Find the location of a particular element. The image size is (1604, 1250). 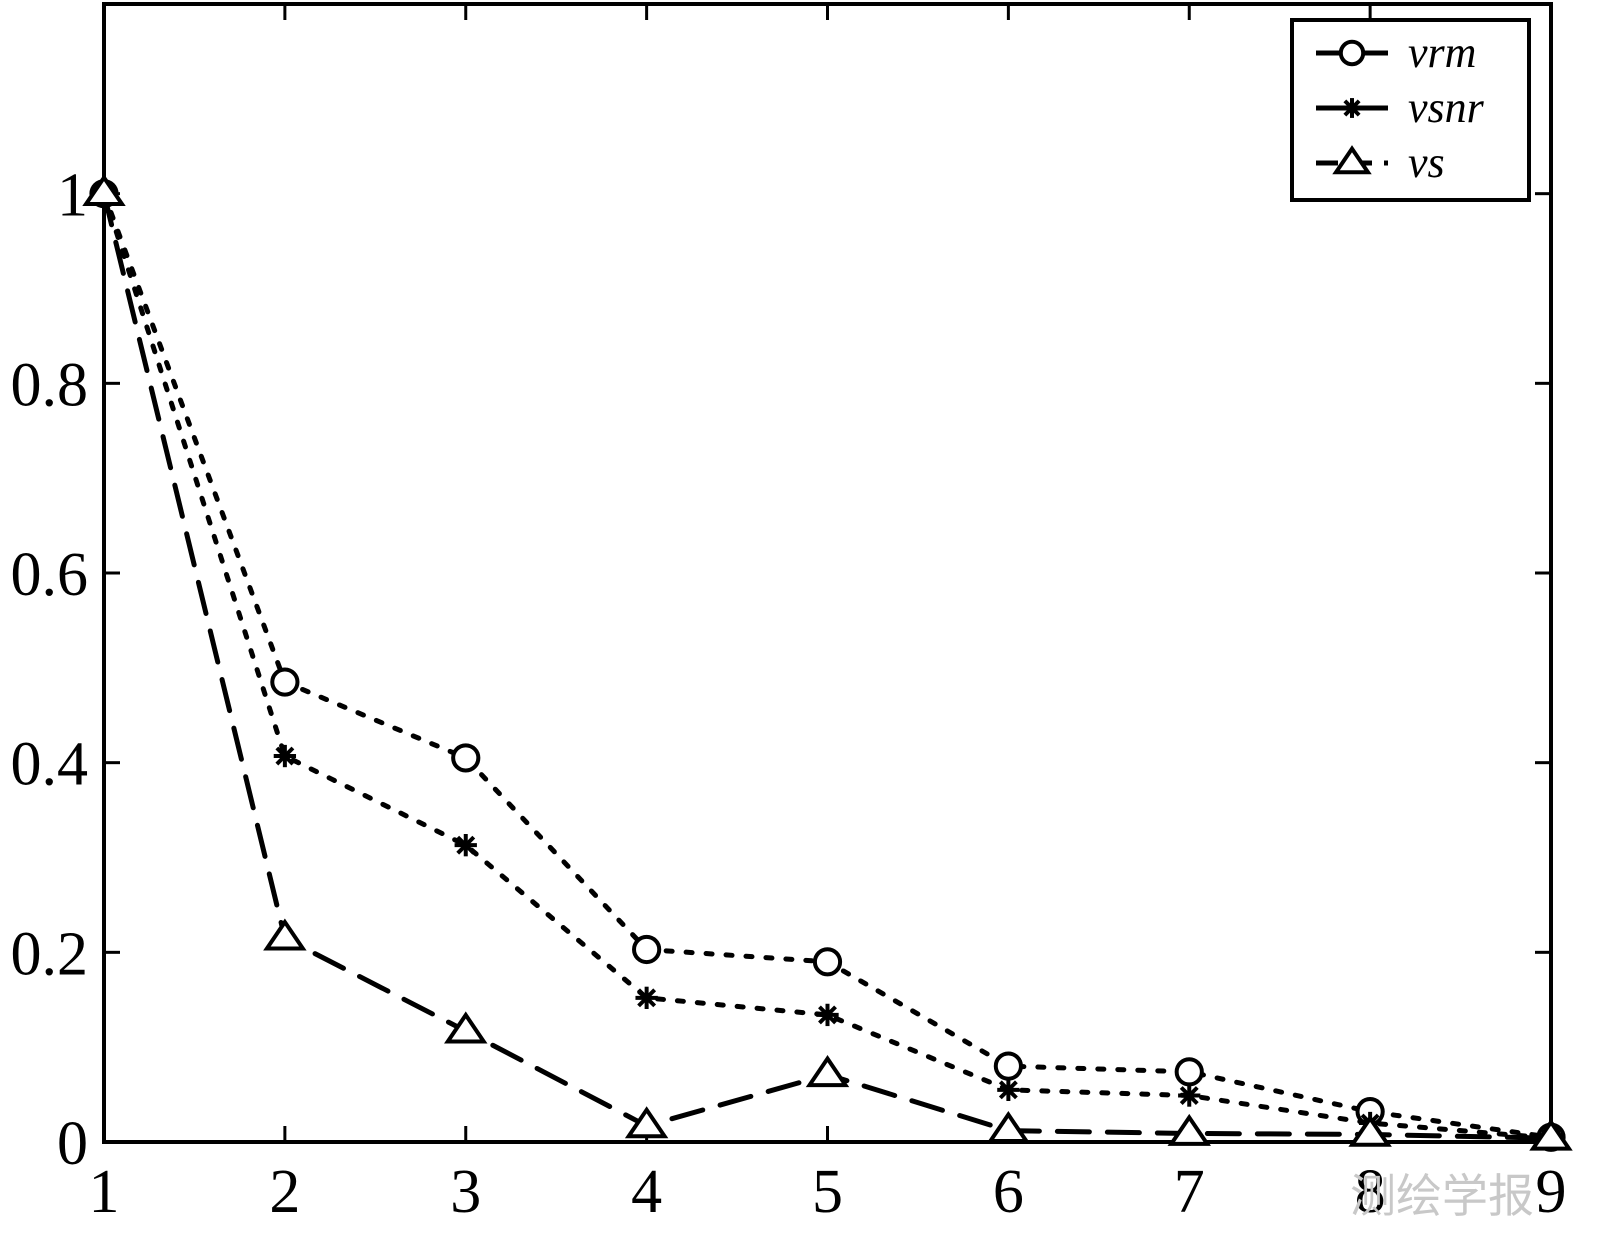

y-tick-label: 0.8 is located at coordinates (50, 385).